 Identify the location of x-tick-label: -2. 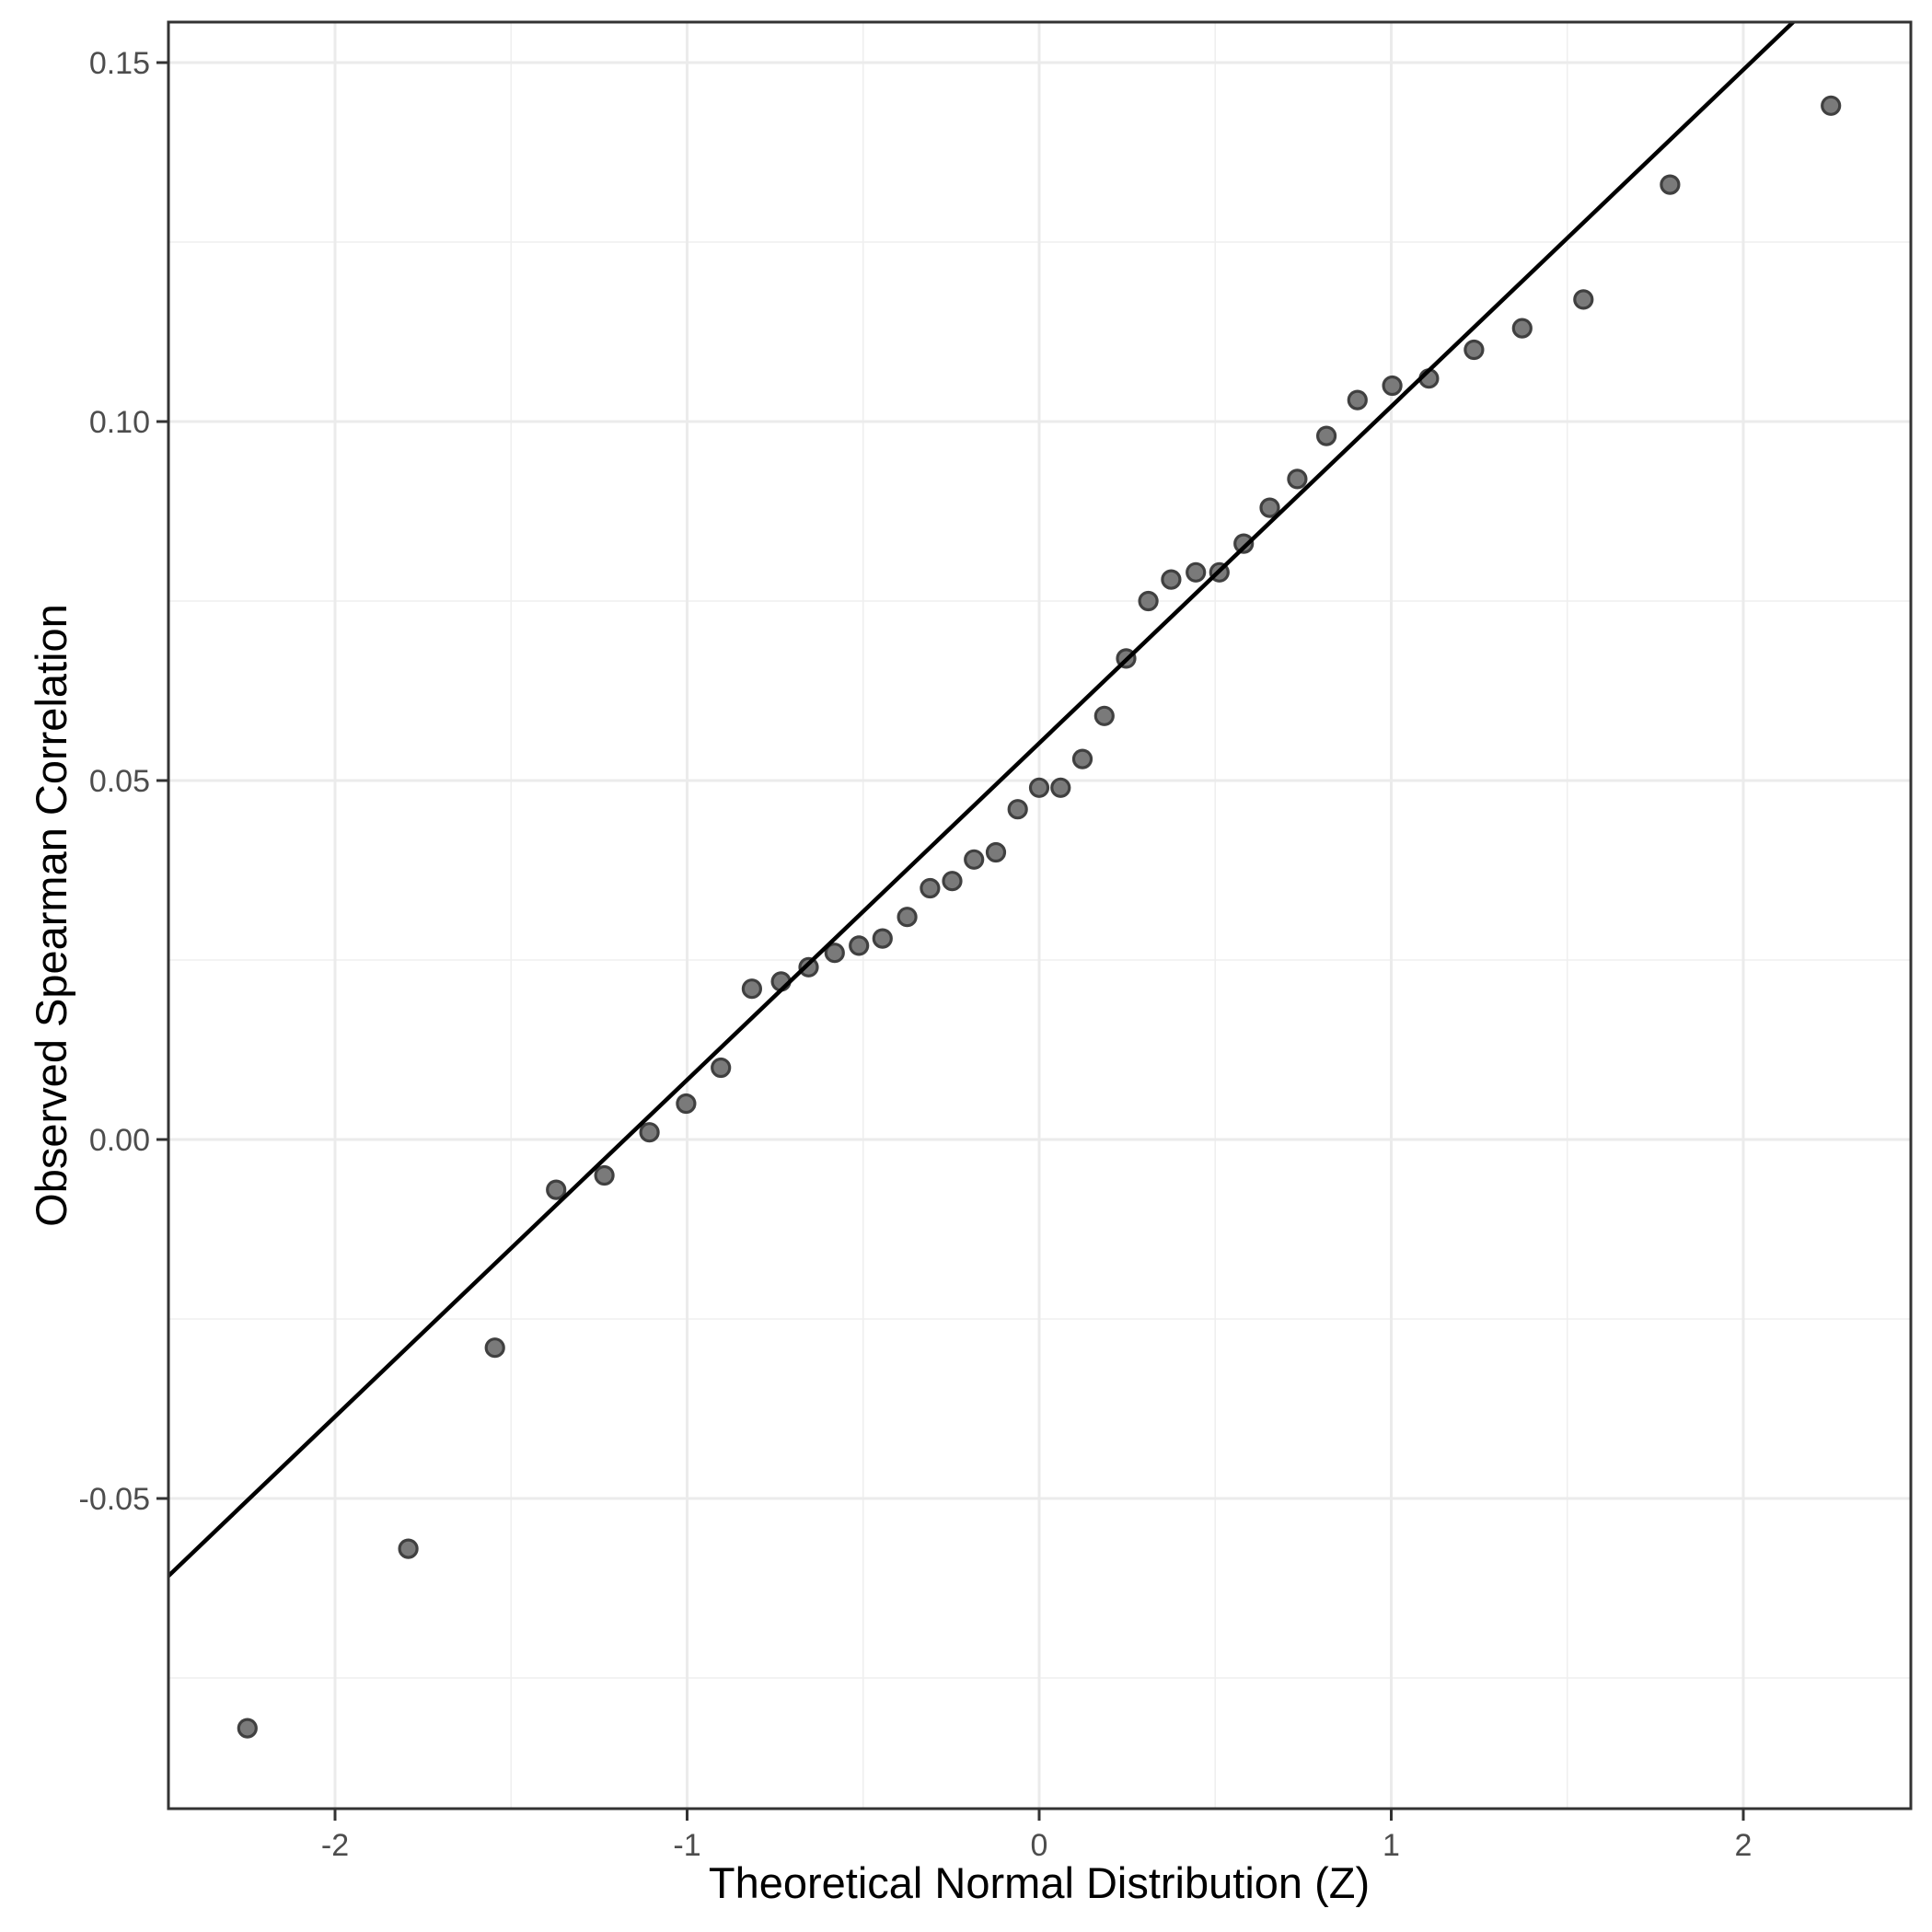
(335, 1846).